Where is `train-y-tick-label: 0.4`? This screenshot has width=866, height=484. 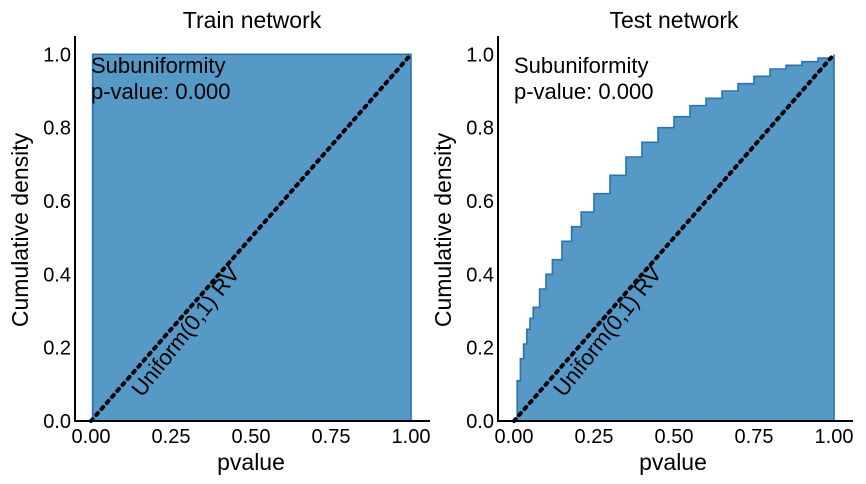
train-y-tick-label: 0.4 is located at coordinates (57, 275).